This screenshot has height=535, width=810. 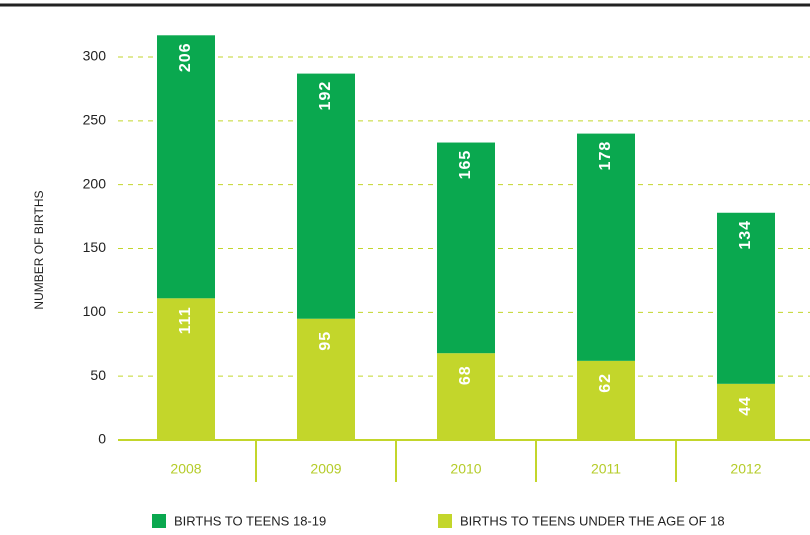 I want to click on value-label: 95, so click(x=325, y=341).